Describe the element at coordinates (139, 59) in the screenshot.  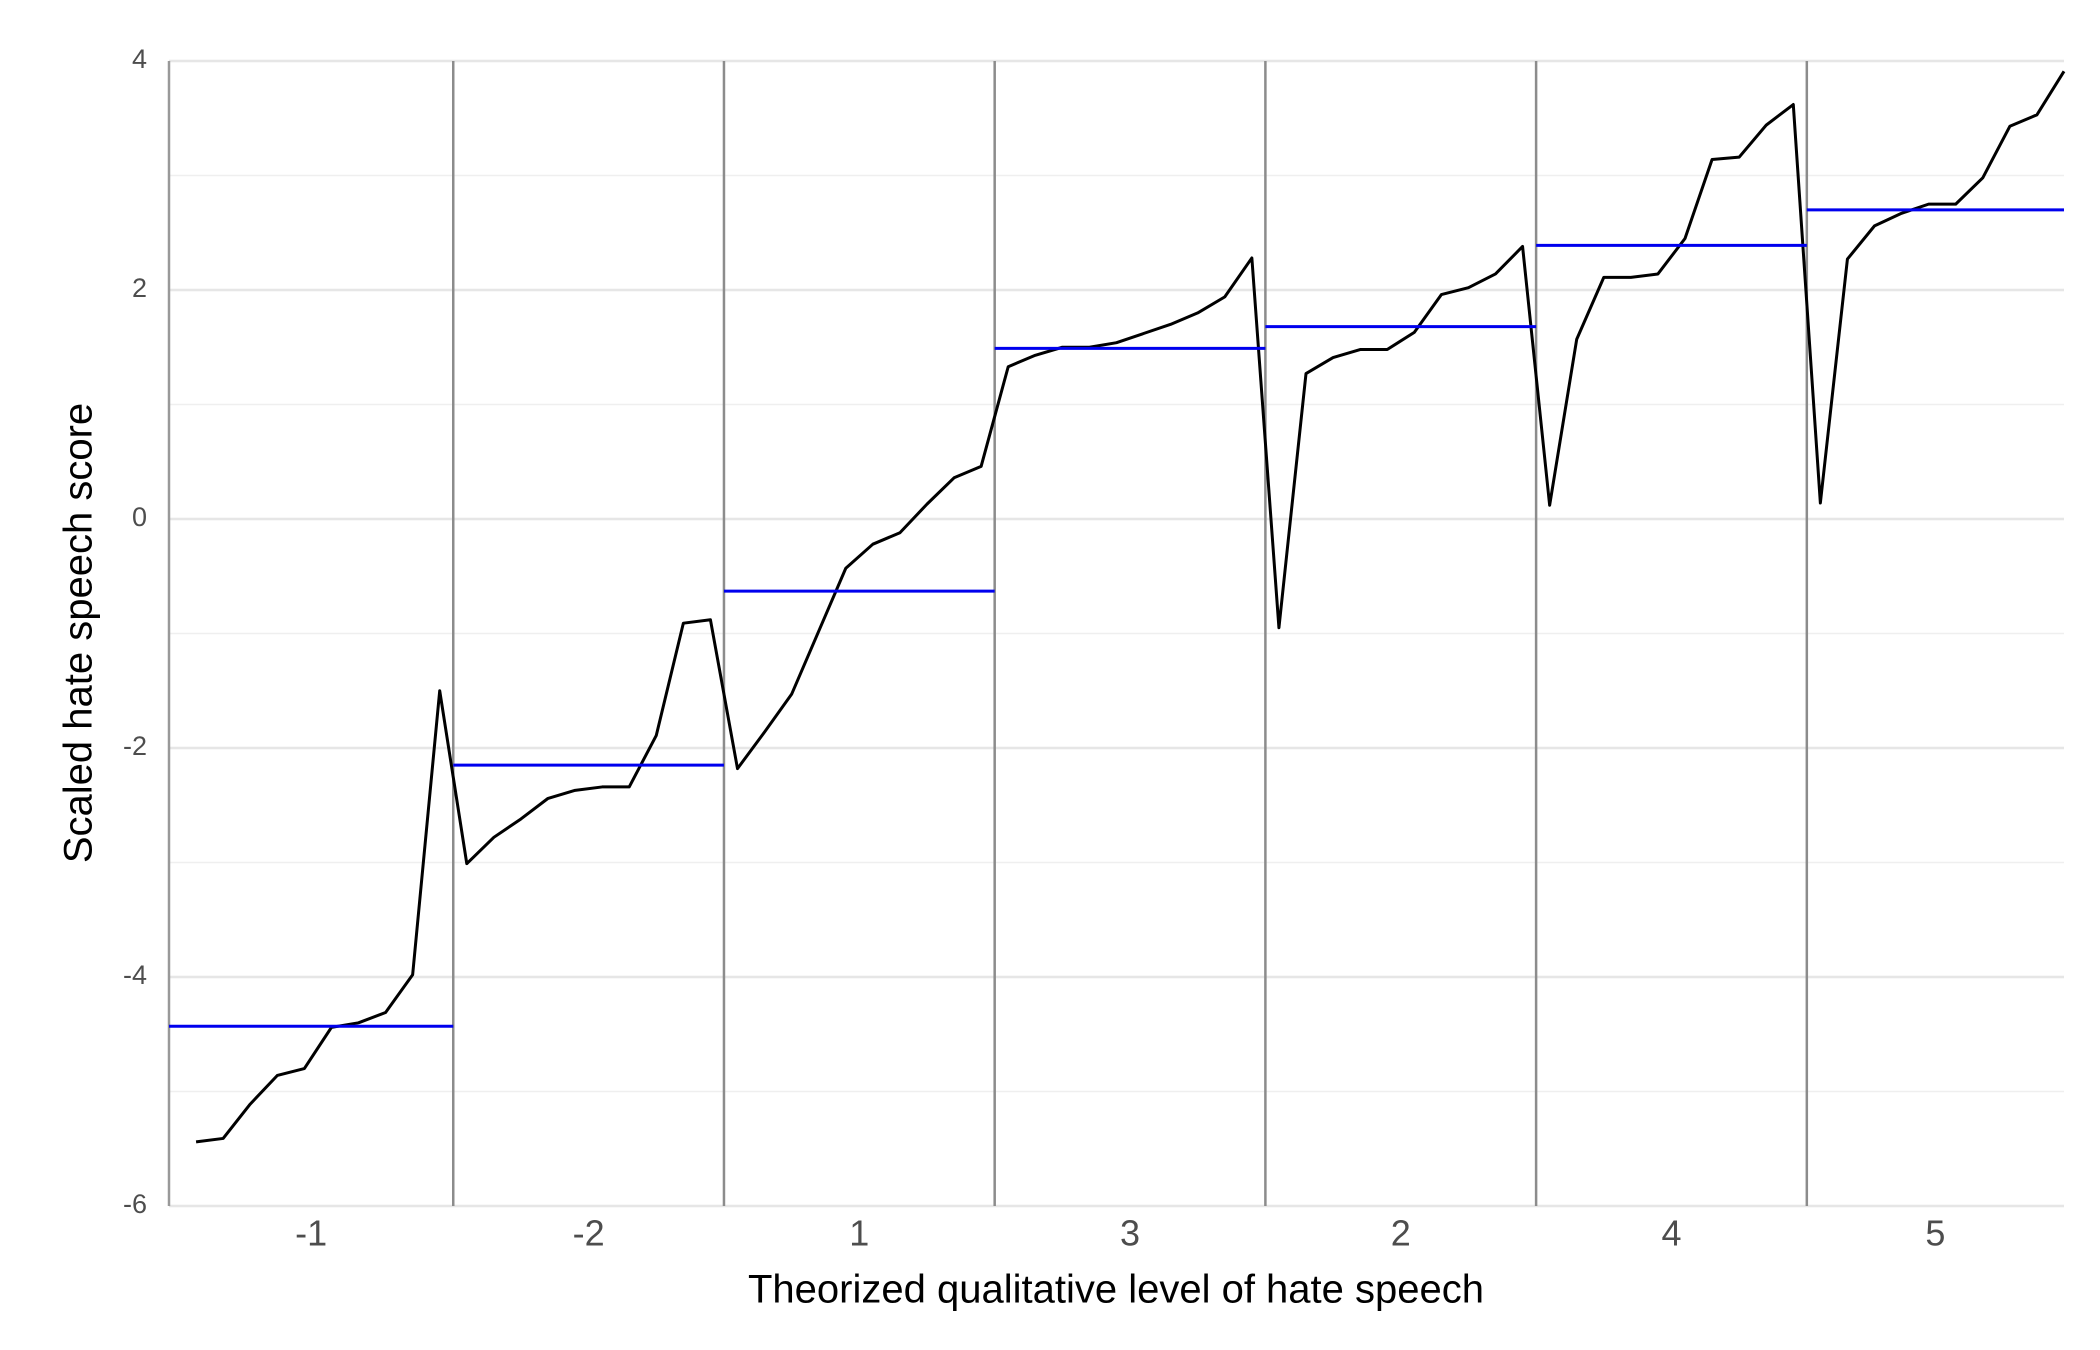
I see `y-tick-label: 4` at that location.